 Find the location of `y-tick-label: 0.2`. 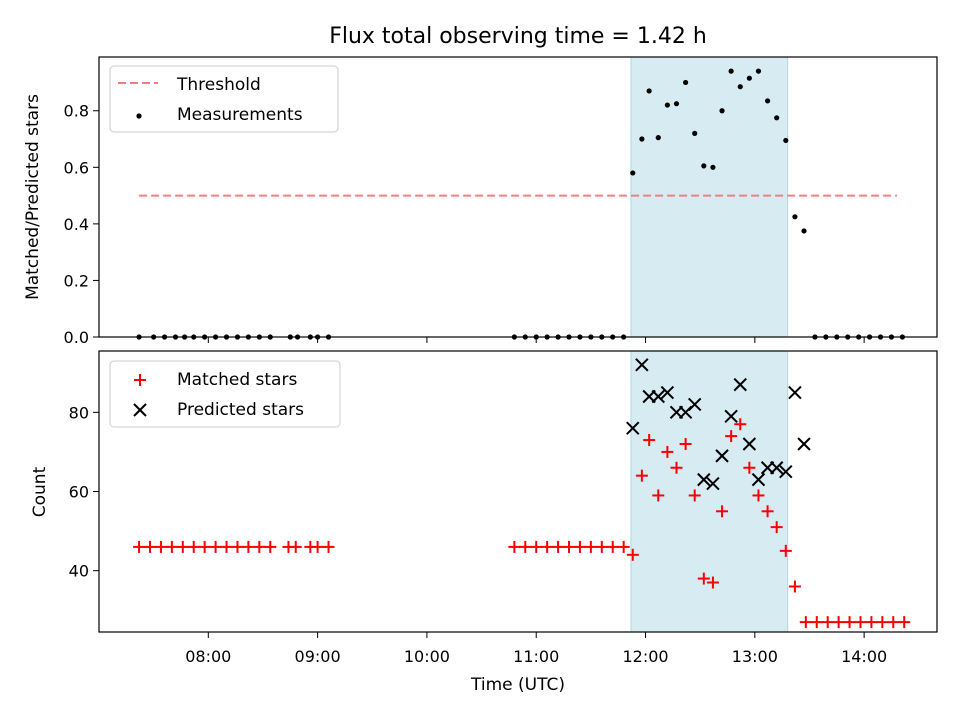

y-tick-label: 0.2 is located at coordinates (76, 280).